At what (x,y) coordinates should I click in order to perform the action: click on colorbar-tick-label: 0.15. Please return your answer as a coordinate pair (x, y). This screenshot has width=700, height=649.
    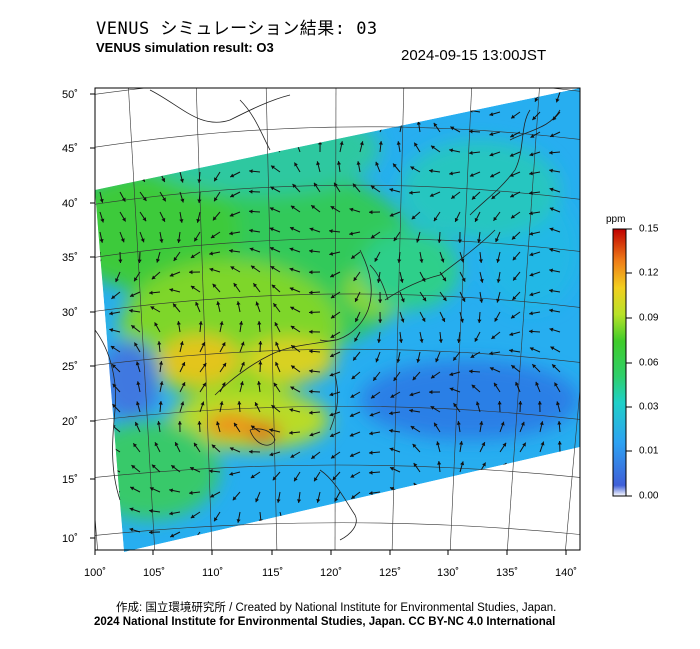
    Looking at the image, I should click on (649, 229).